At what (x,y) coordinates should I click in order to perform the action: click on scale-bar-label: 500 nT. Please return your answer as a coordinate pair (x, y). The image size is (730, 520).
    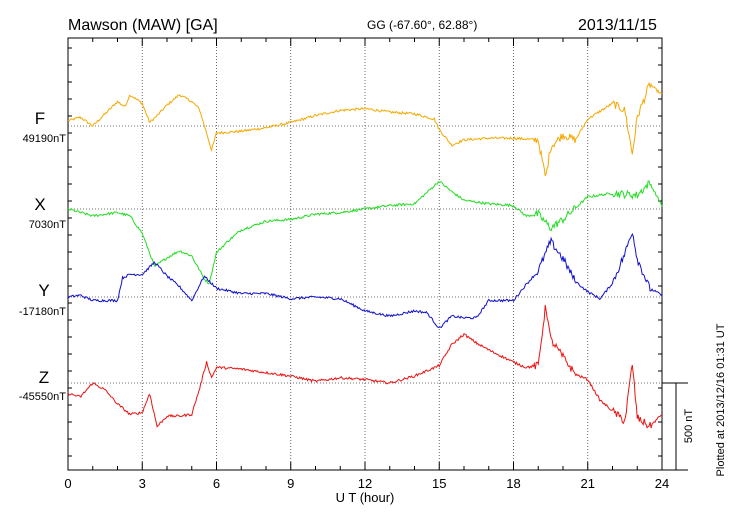
    Looking at the image, I should click on (689, 426).